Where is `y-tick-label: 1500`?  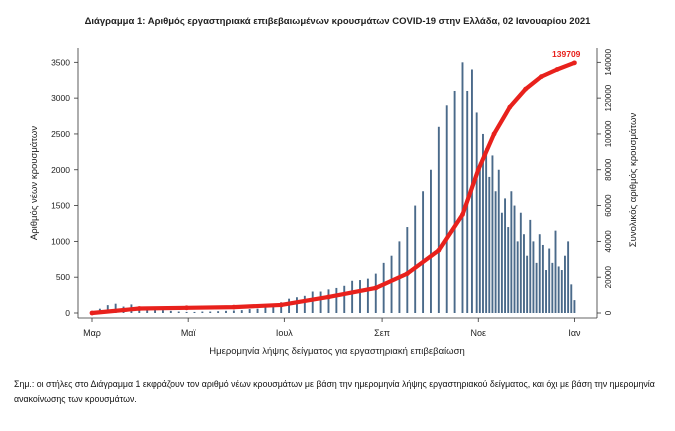
y-tick-label: 1500 is located at coordinates (60, 206).